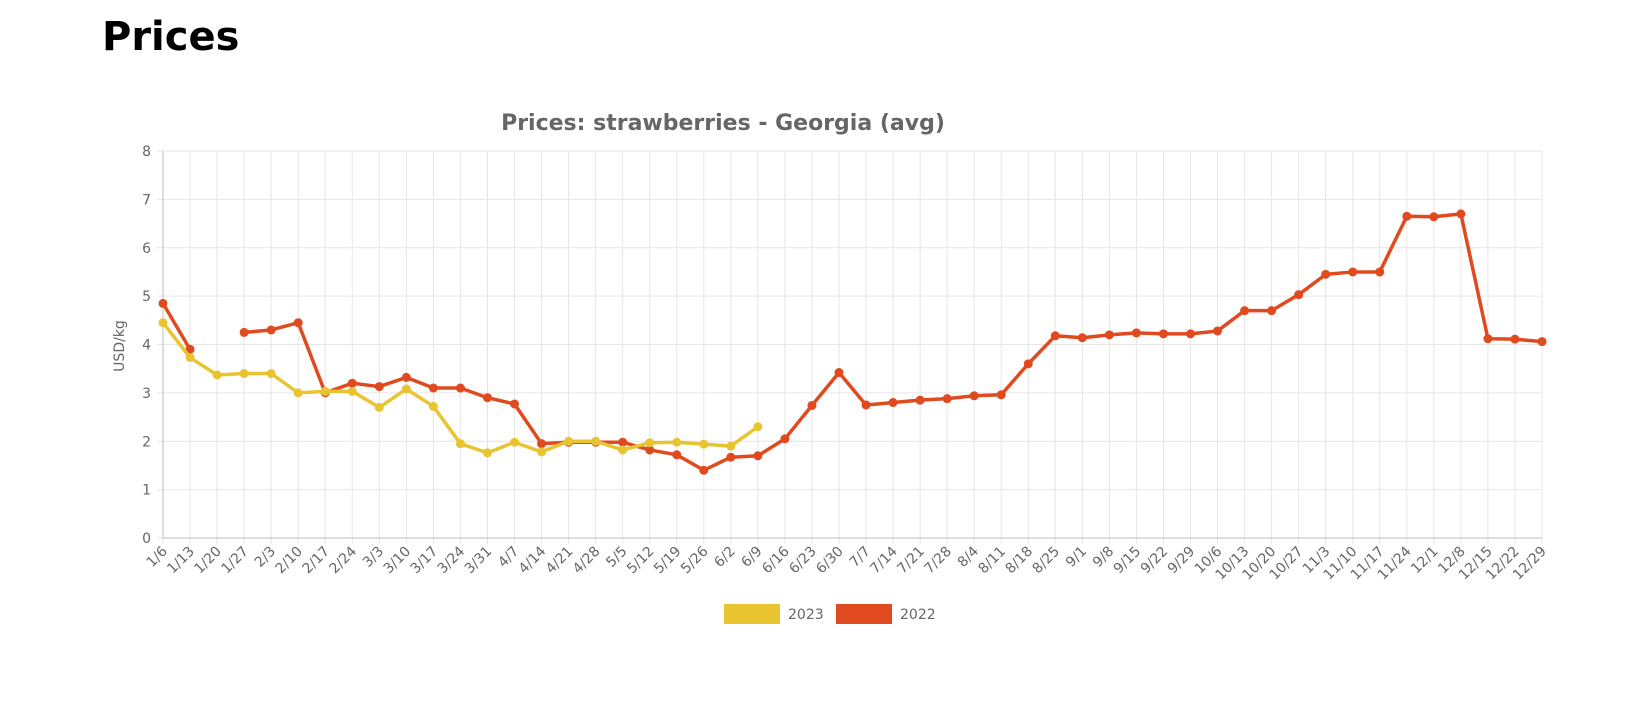 The height and width of the screenshot is (710, 1652). What do you see at coordinates (289, 561) in the screenshot?
I see `x-tick-label: 2/10` at bounding box center [289, 561].